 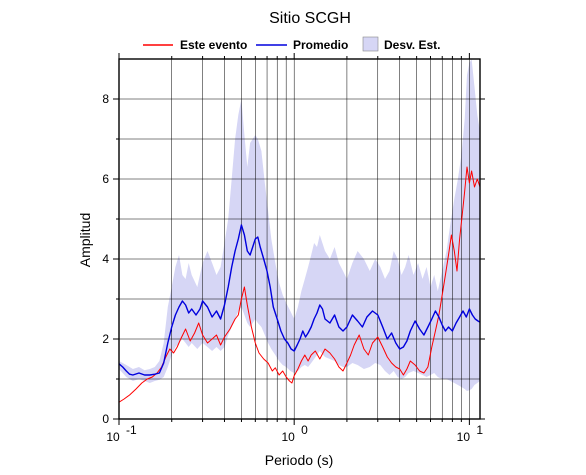 What do you see at coordinates (85, 240) in the screenshot?
I see `y-axis-title: Amplitud` at bounding box center [85, 240].